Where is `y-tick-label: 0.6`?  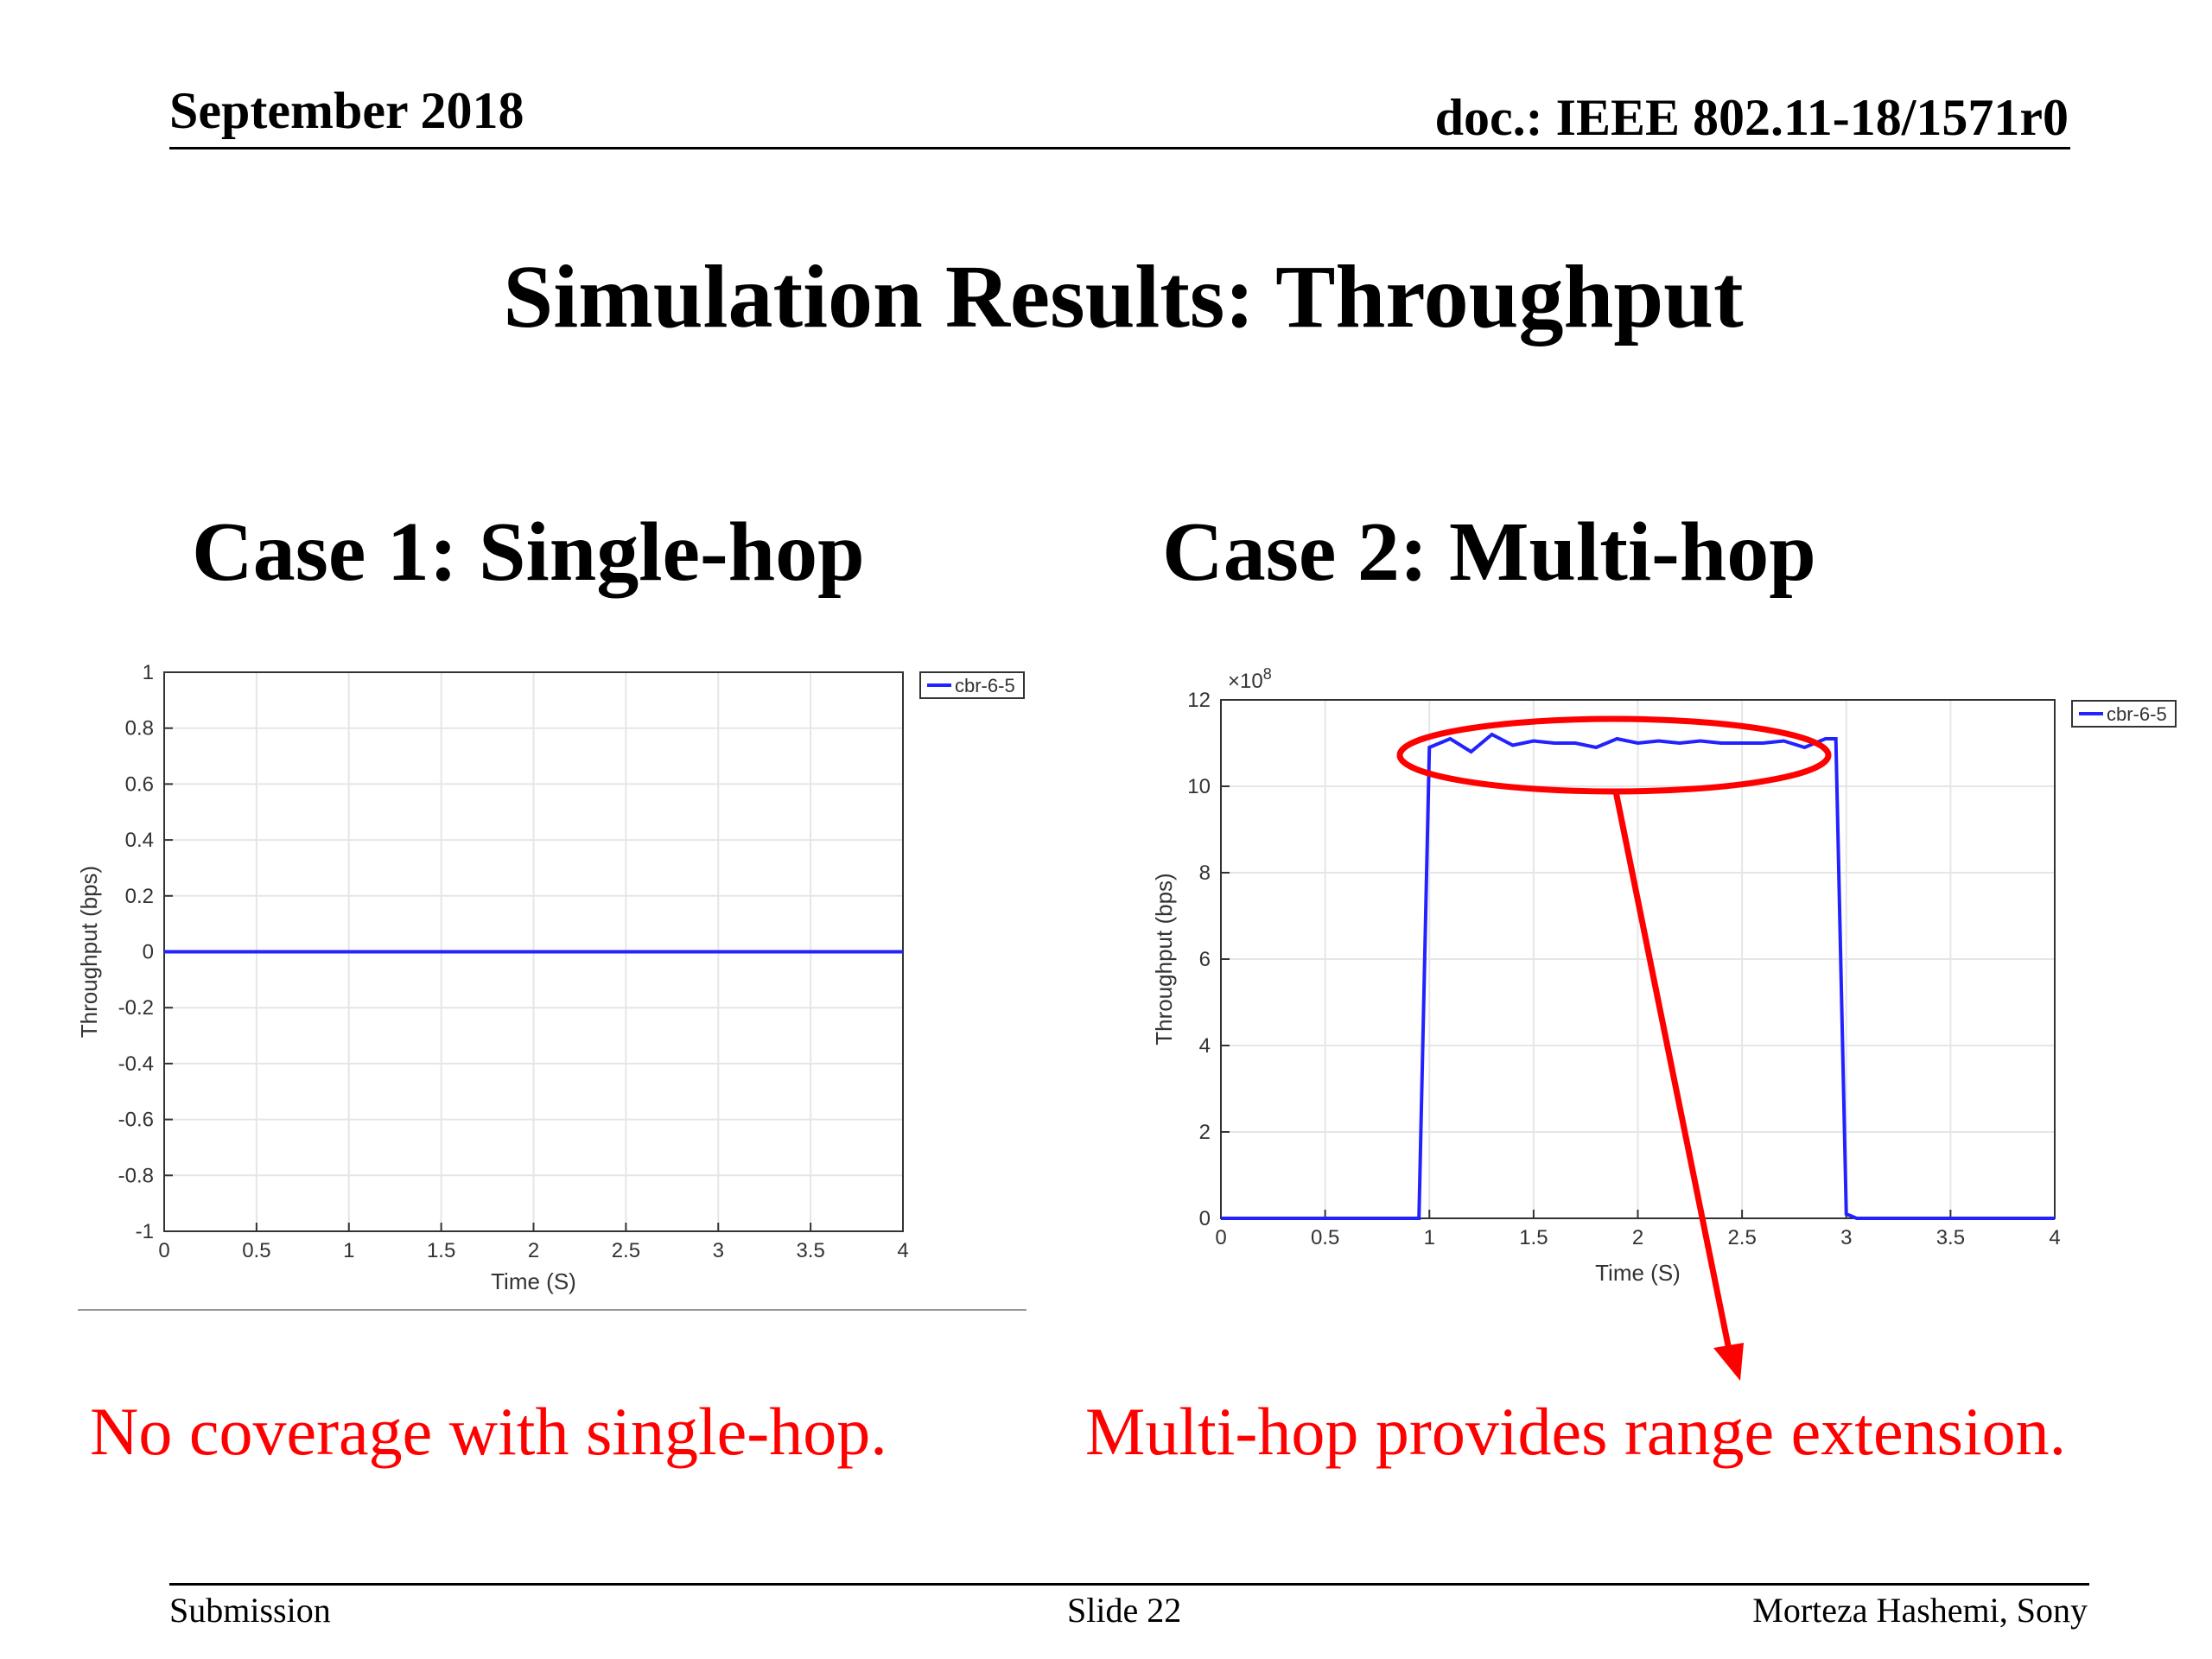 y-tick-label: 0.6 is located at coordinates (139, 784).